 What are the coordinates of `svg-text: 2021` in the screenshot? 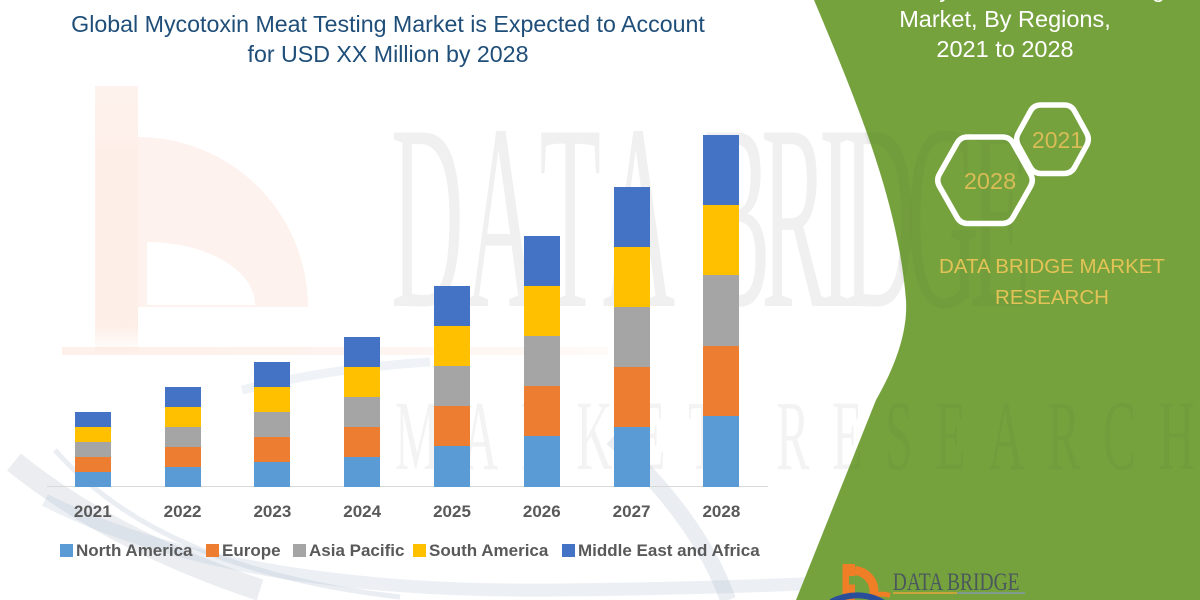 It's located at (1057, 140).